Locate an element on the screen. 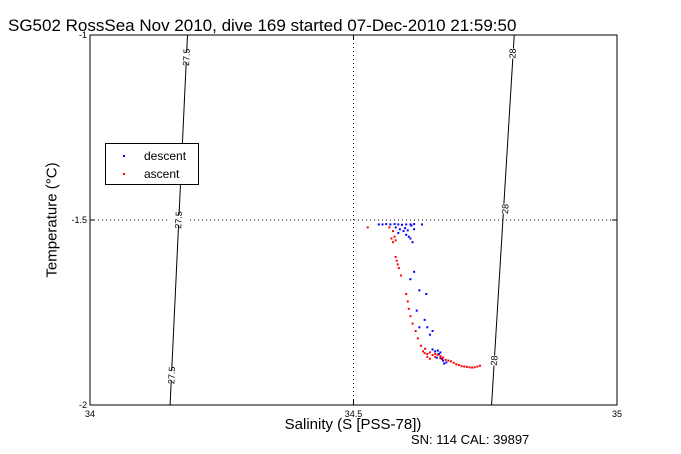 The height and width of the screenshot is (454, 681). x-tick-label: 34 is located at coordinates (90, 414).